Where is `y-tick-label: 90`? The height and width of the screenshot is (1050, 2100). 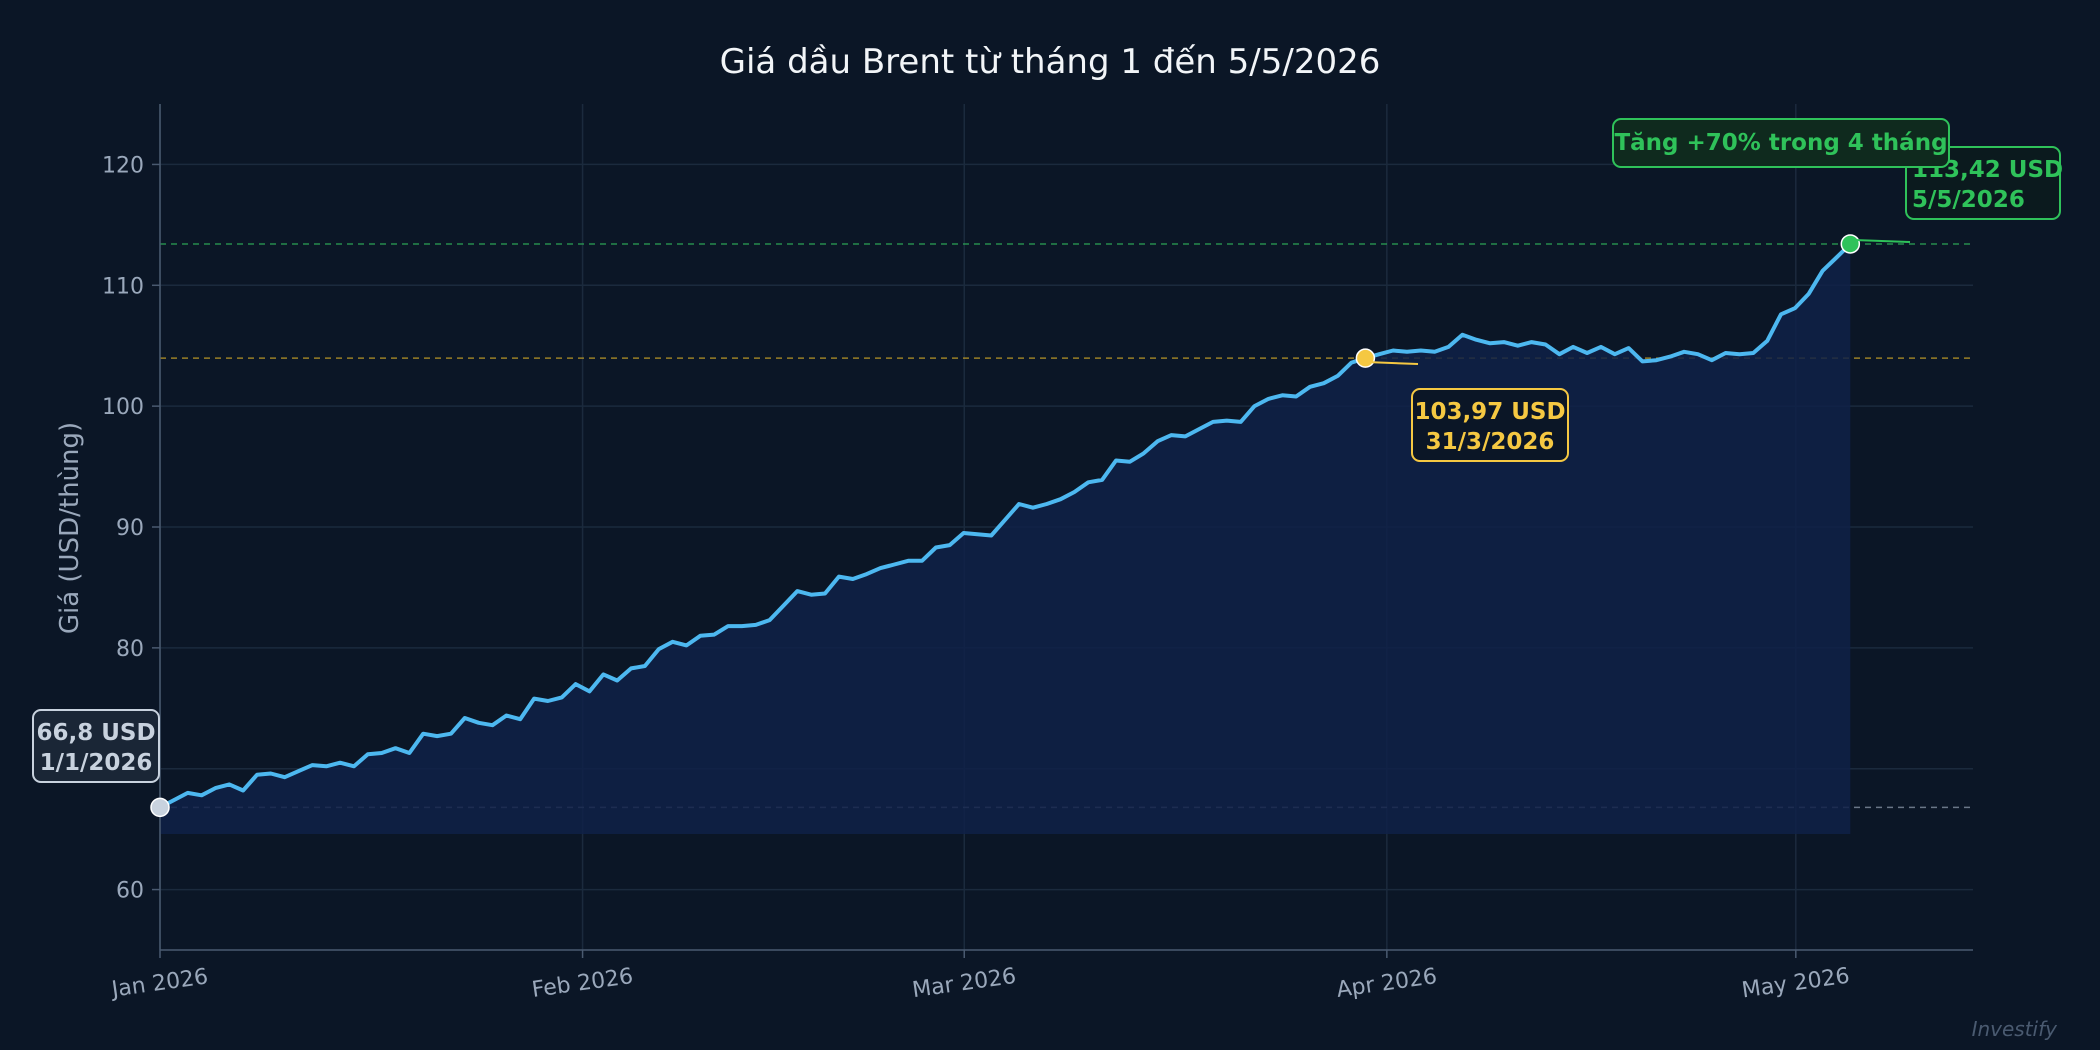 y-tick-label: 90 is located at coordinates (130, 528).